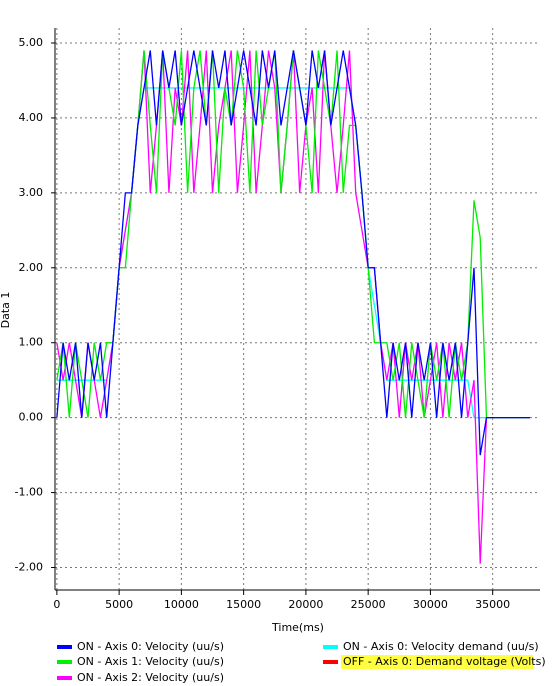 The image size is (552, 686). I want to click on x-tick-label: 25000, so click(368, 604).